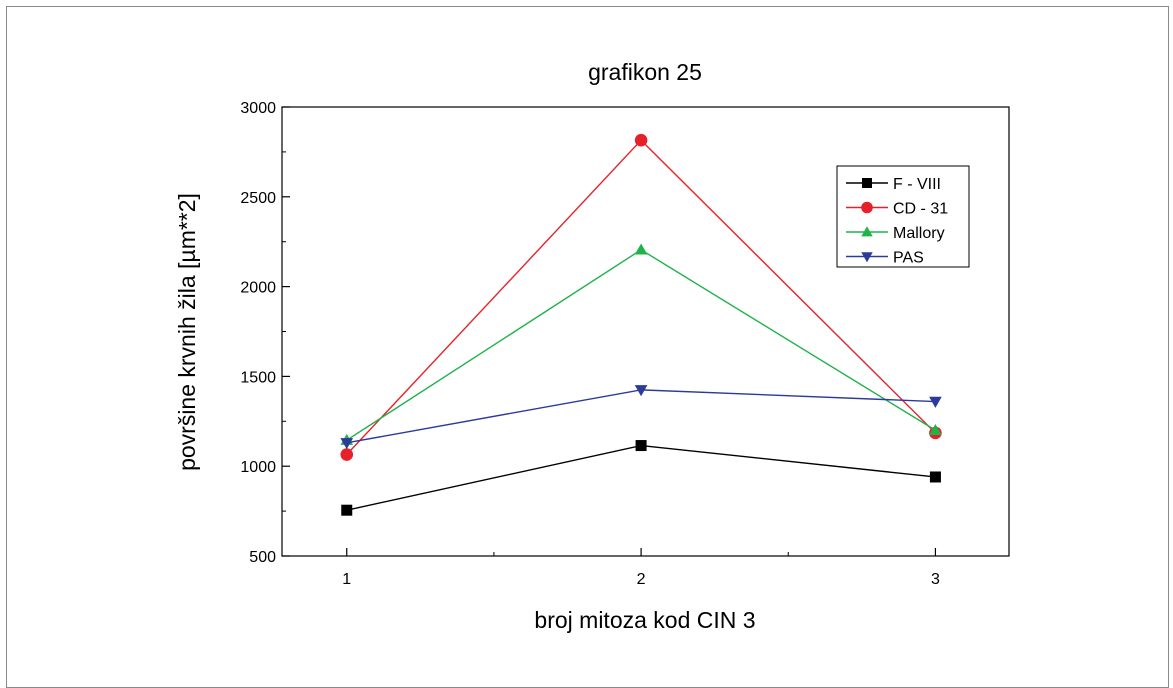 Image resolution: width=1173 pixels, height=688 pixels. What do you see at coordinates (920, 209) in the screenshot?
I see `legend-label: CD - 31` at bounding box center [920, 209].